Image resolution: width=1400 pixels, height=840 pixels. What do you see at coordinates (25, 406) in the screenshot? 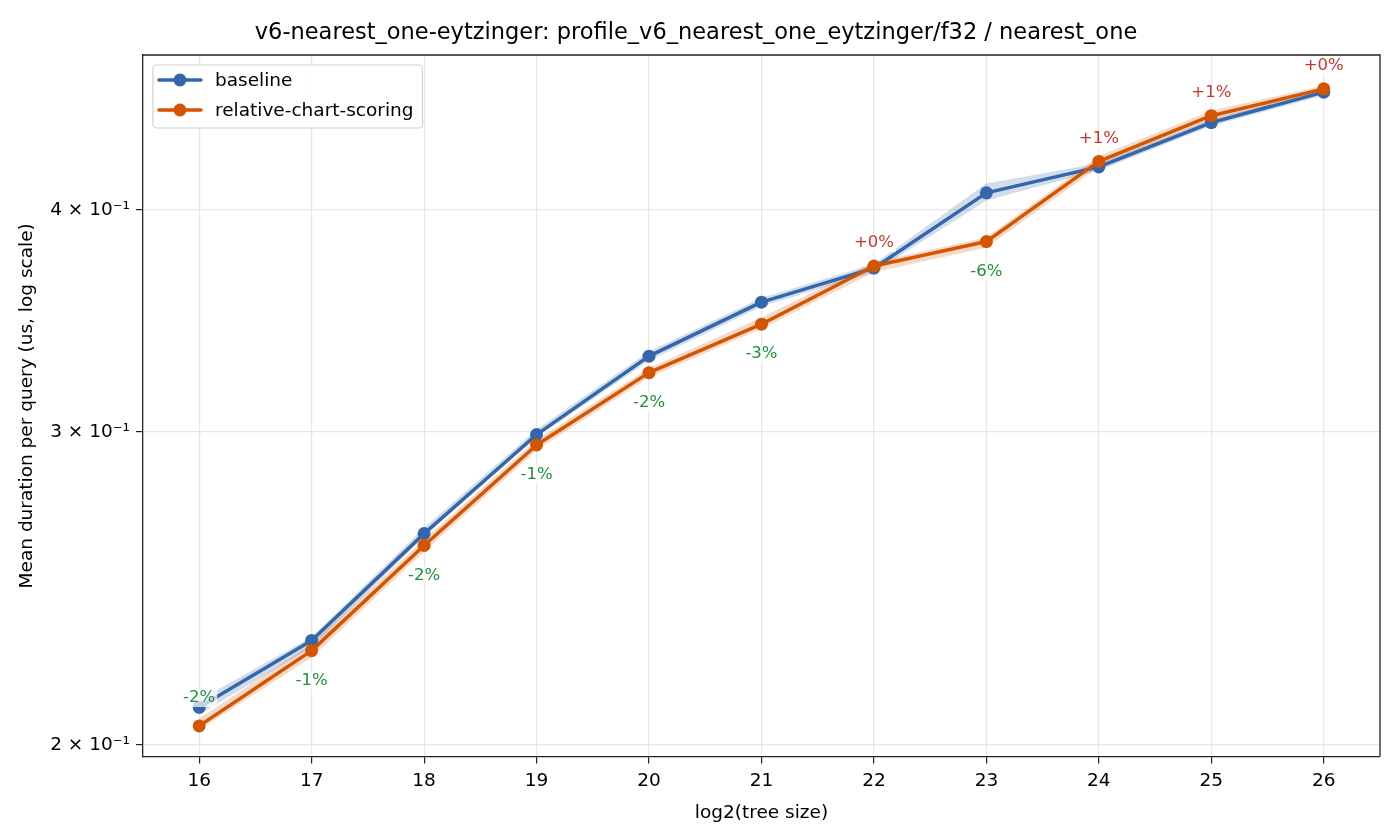
I see `y-axis-title: Mean duration per query (us, log scale)` at bounding box center [25, 406].